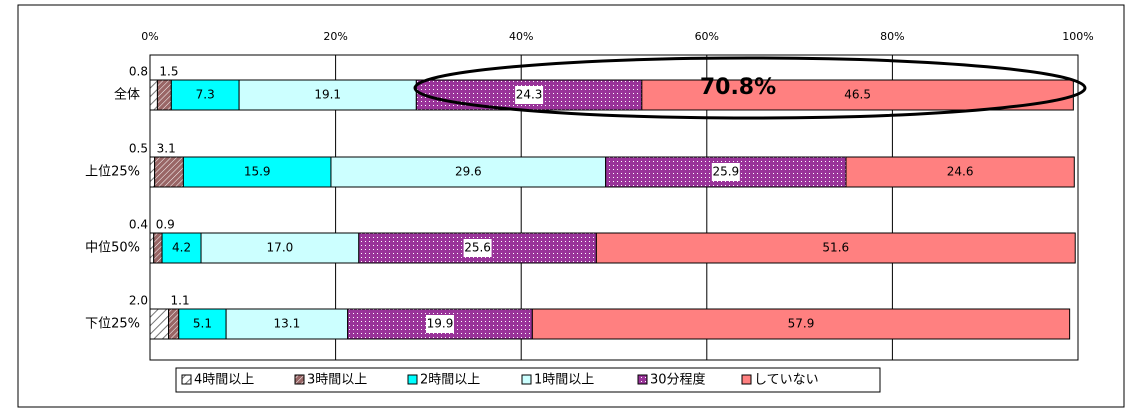 This screenshot has width=1136, height=412. I want to click on category-label: 下位25%, so click(112, 324).